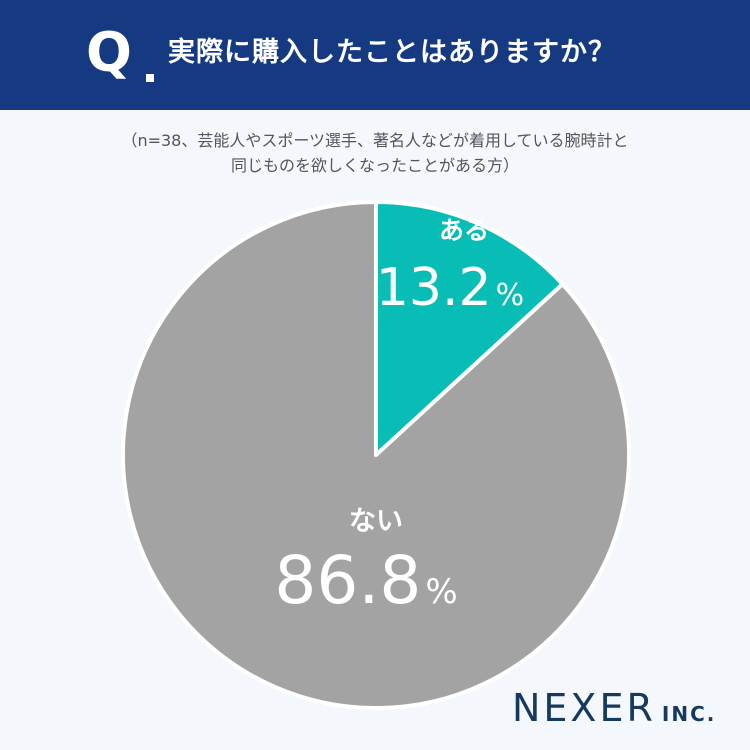  What do you see at coordinates (109, 52) in the screenshot?
I see `q-mark: Q` at bounding box center [109, 52].